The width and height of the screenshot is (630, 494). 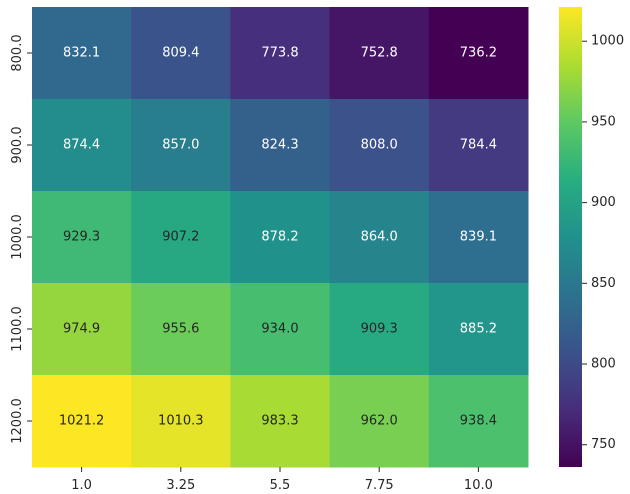 I want to click on cell-value-label: 909.3, so click(x=379, y=329).